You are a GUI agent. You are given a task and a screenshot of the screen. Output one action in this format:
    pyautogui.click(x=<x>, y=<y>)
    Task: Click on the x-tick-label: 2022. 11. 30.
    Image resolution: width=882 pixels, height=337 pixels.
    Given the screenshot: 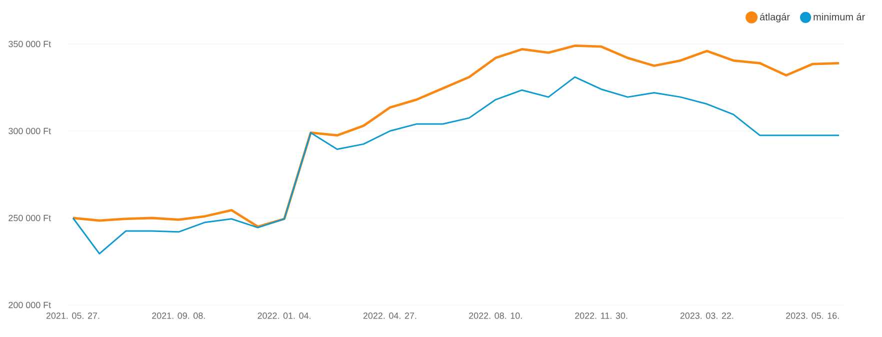 What is the action you would take?
    pyautogui.click(x=601, y=315)
    